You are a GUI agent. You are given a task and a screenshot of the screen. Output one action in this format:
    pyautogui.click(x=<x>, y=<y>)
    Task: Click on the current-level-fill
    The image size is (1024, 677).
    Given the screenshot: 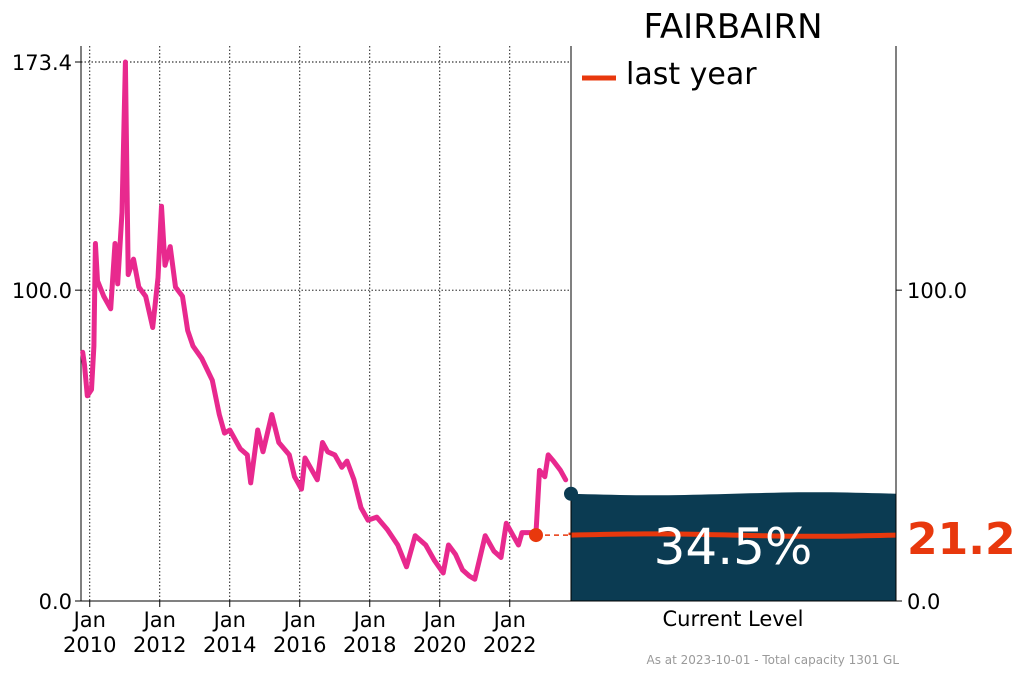 What is the action you would take?
    pyautogui.click(x=733, y=546)
    